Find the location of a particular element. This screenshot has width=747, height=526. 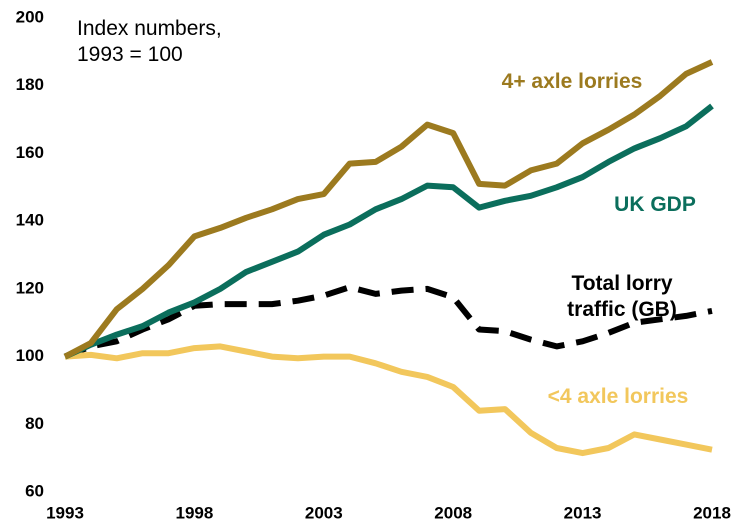

y-tick-label: 140 is located at coordinates (30, 220).